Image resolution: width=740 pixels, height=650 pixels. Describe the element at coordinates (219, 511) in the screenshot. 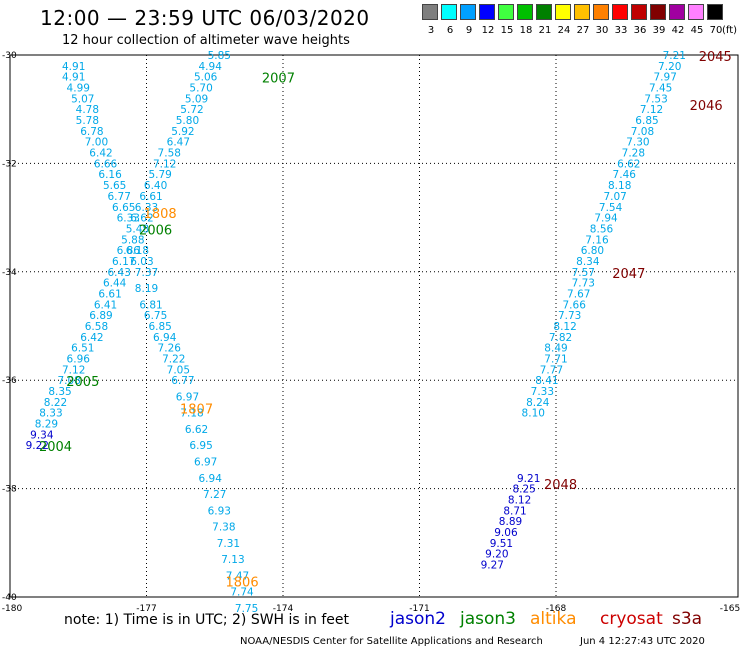

I see `swh-value: 6.93` at that location.